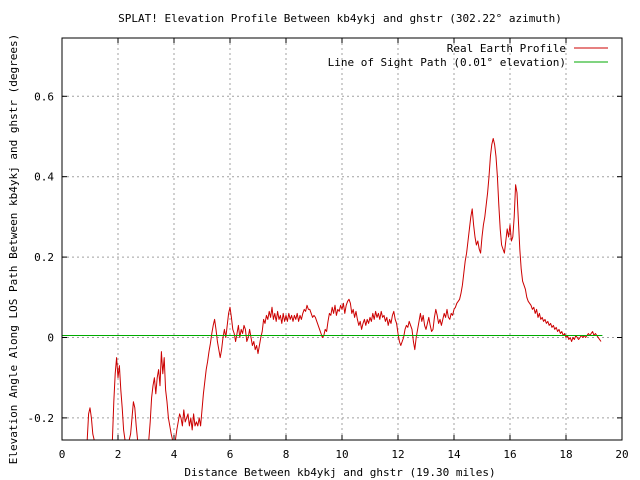  Describe the element at coordinates (509, 454) in the screenshot. I see `x-tick-label: 16` at that location.